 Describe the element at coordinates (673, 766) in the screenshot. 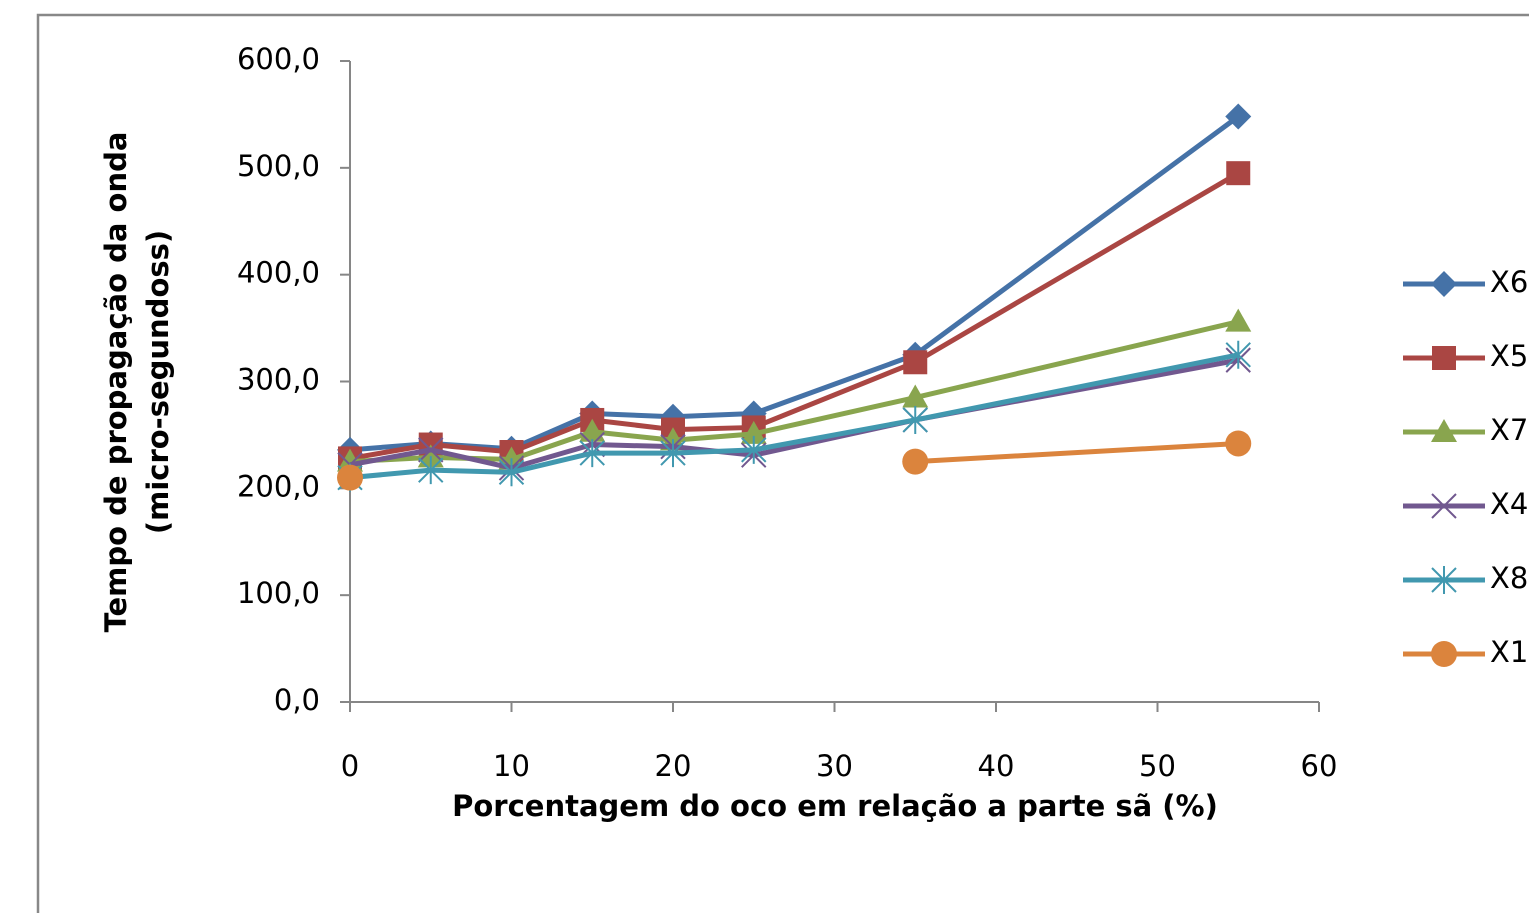

I see `x-tick-label: 20` at that location.